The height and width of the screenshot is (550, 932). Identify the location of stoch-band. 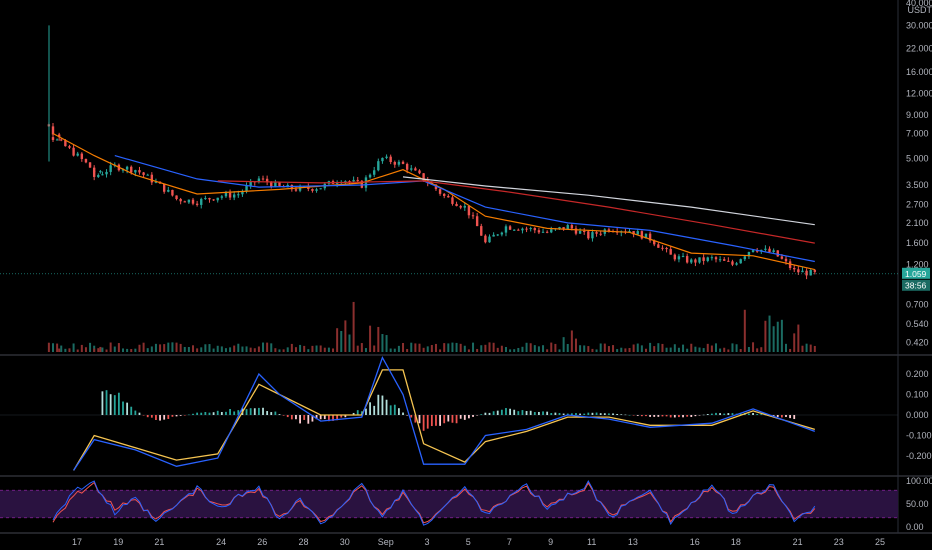
(449, 504).